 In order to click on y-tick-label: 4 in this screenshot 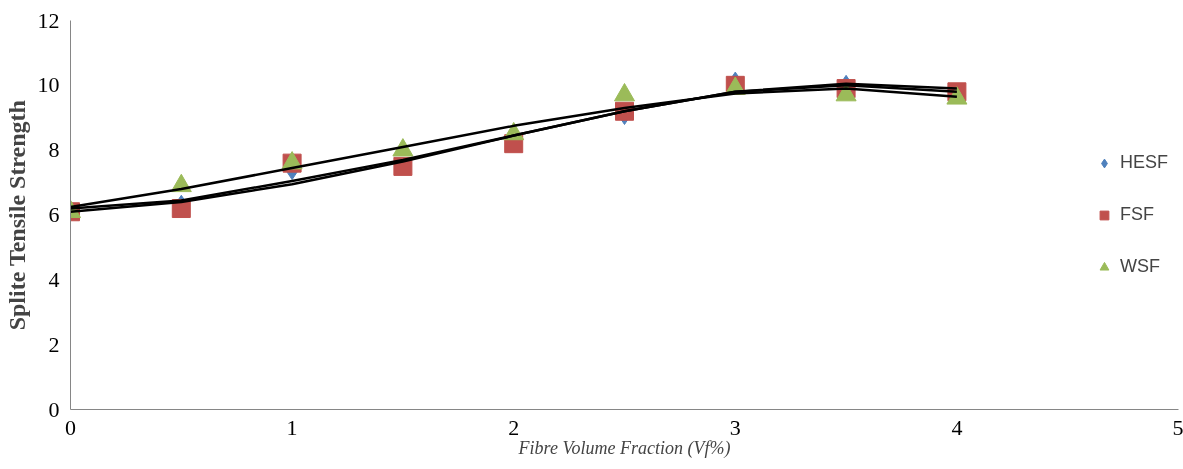, I will do `click(54, 279)`.